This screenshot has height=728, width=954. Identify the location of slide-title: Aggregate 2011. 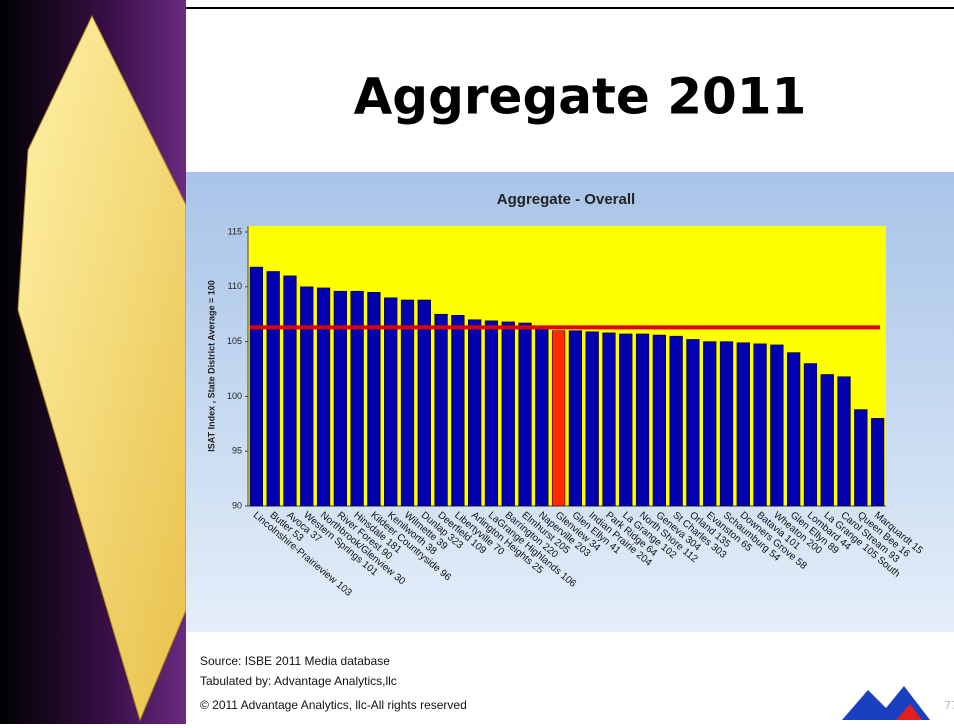
(580, 97).